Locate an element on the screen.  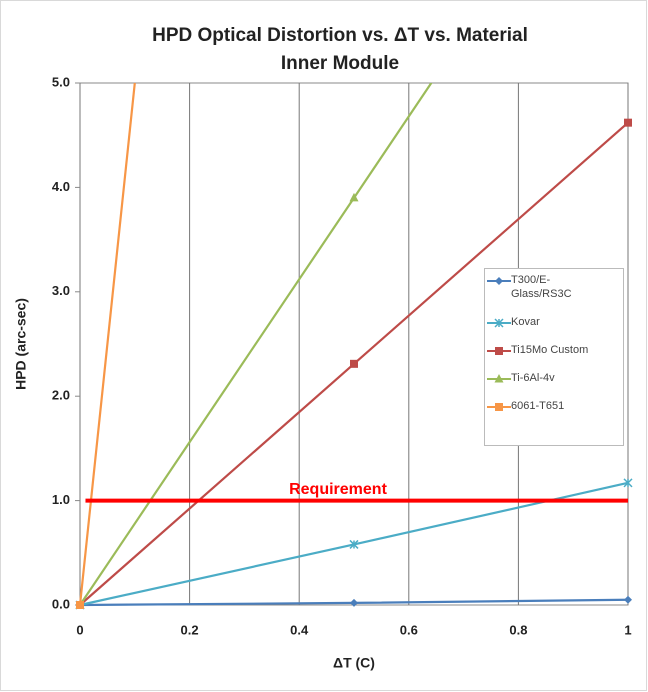
legend-label: Ti15Mo Custom is located at coordinates (550, 350).